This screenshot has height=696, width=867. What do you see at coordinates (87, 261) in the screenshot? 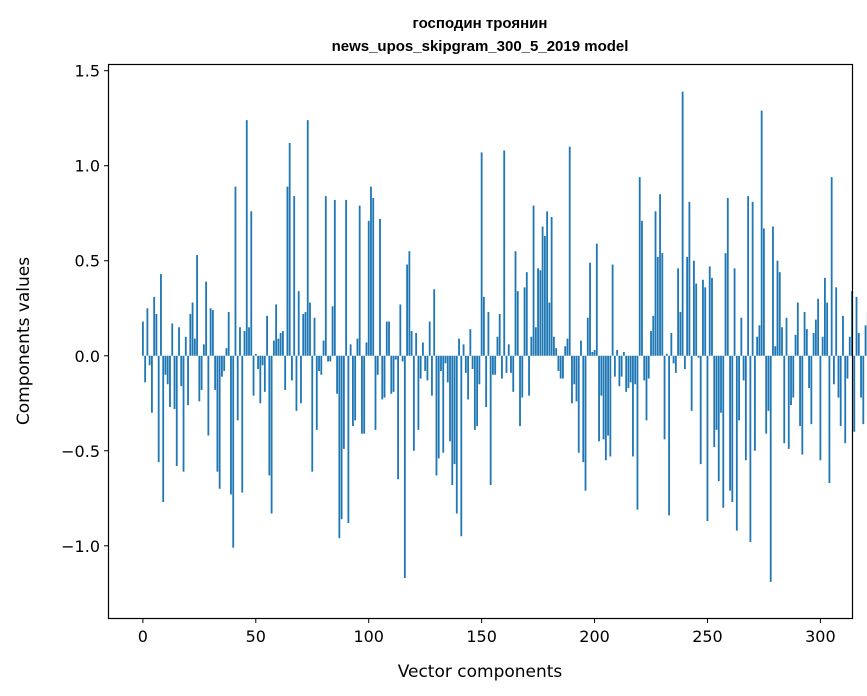
I see `y-tick-label: 0.5` at bounding box center [87, 261].